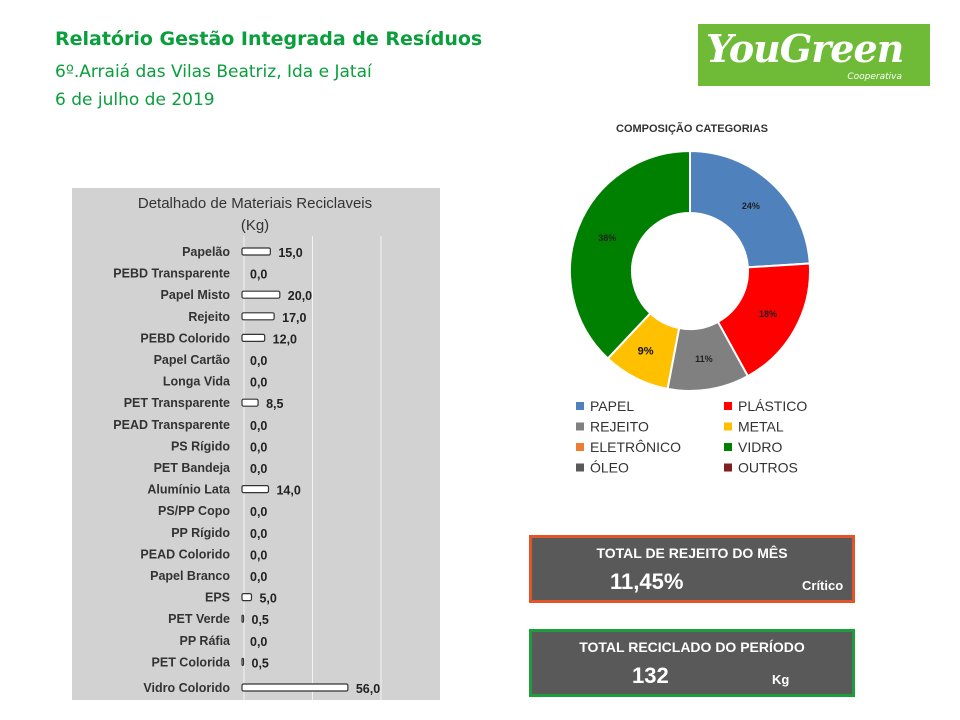 Image resolution: width=960 pixels, height=720 pixels. What do you see at coordinates (290, 253) in the screenshot?
I see `bar-value-label: 15,0` at bounding box center [290, 253].